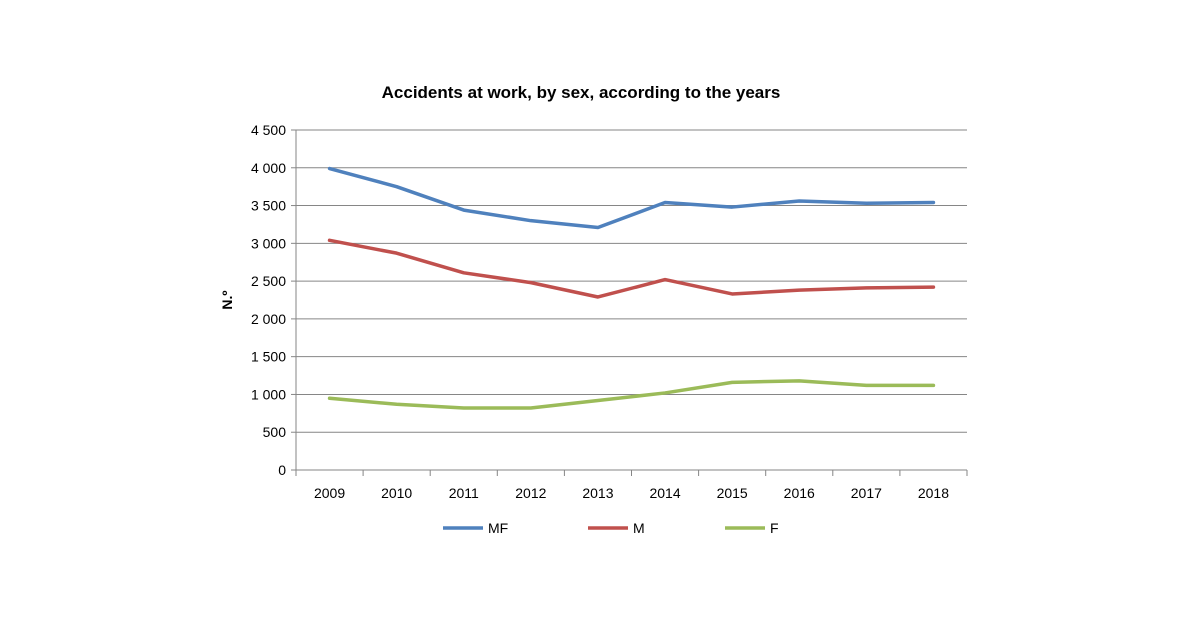 This screenshot has width=1200, height=628. I want to click on x-tick-label: 2017, so click(866, 493).